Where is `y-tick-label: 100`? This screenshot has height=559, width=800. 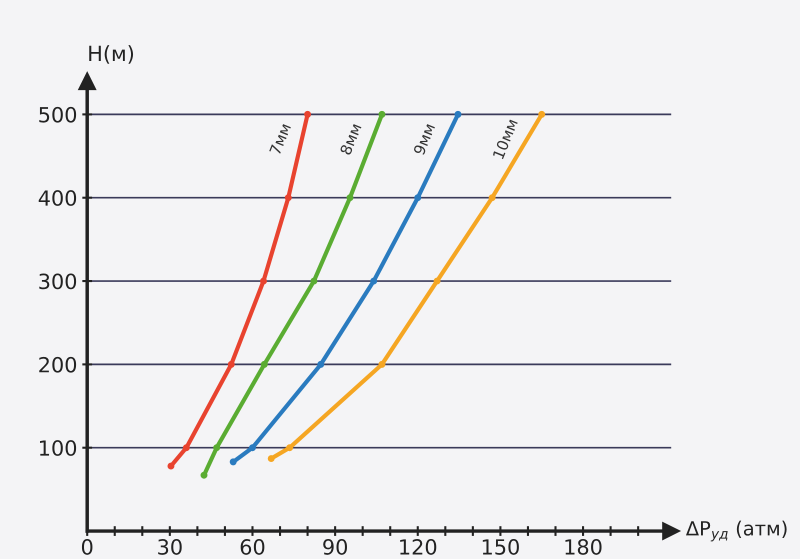
y-tick-label: 100 is located at coordinates (58, 448).